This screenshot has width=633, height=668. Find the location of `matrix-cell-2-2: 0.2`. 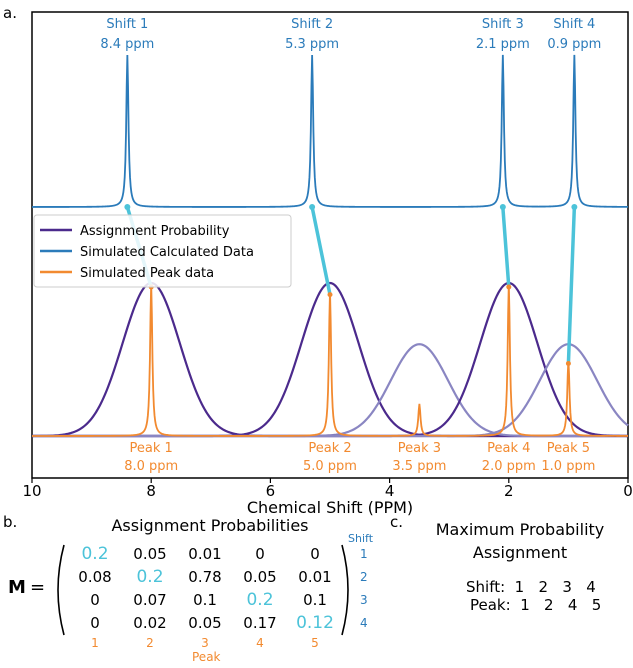

matrix-cell-2-2: 0.2 is located at coordinates (150, 577).